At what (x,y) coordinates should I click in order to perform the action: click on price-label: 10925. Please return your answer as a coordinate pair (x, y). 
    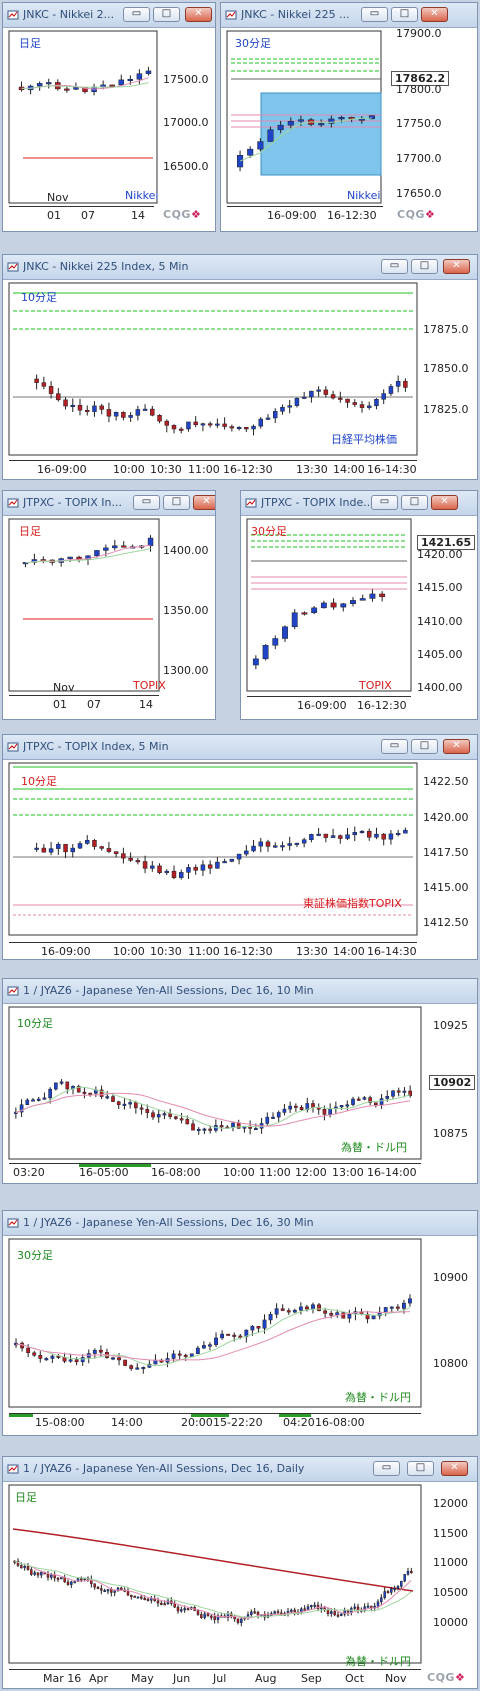
    Looking at the image, I should click on (450, 1025).